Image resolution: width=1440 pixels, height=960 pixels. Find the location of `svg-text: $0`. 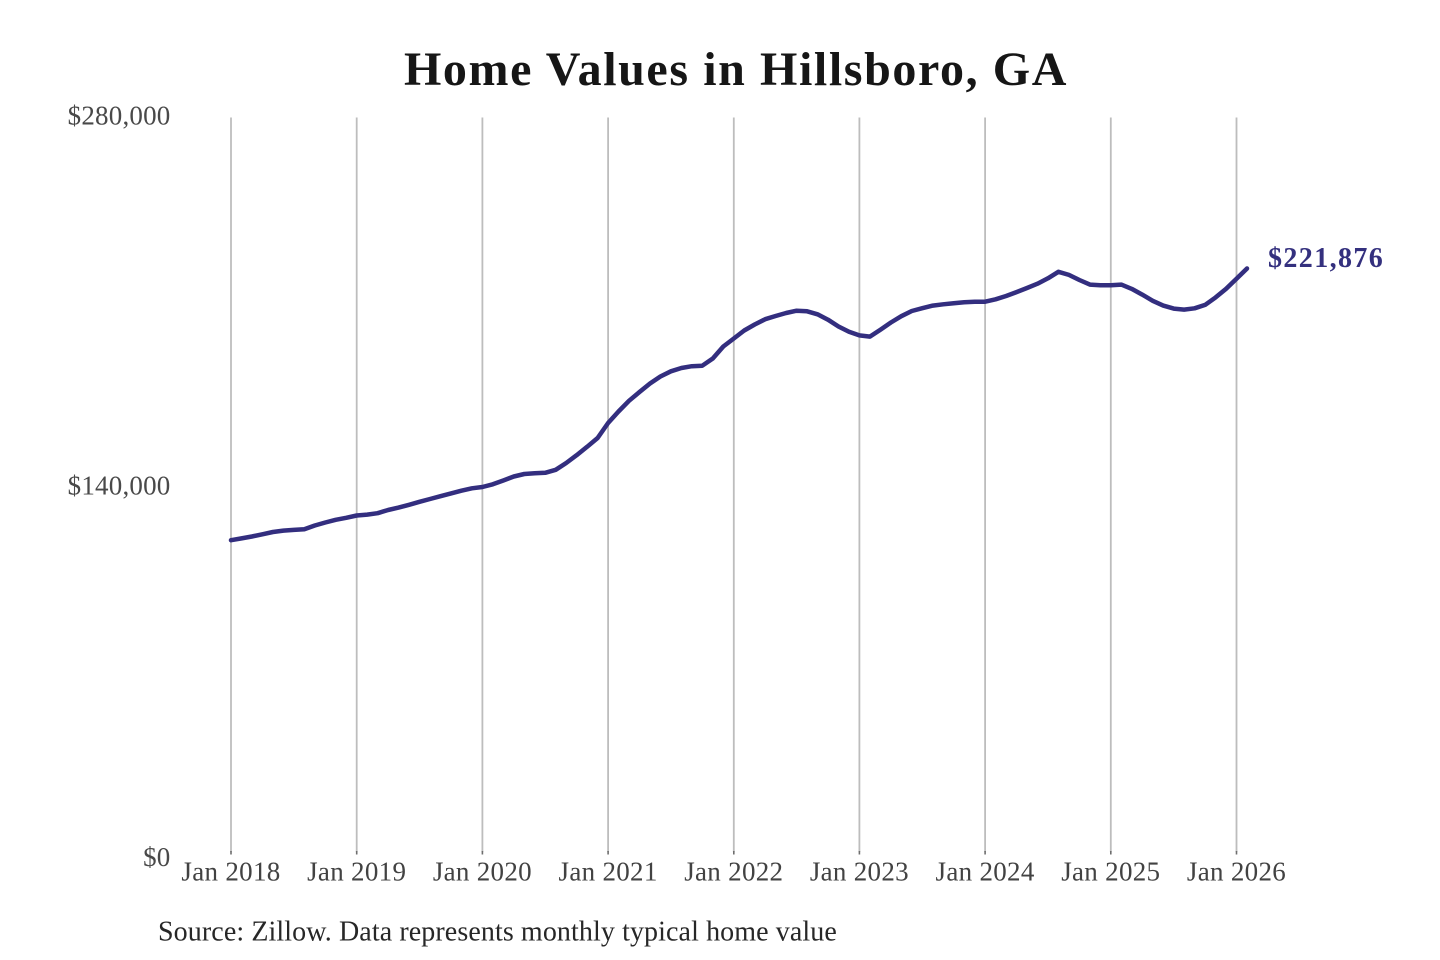

svg-text: $0 is located at coordinates (156, 857).